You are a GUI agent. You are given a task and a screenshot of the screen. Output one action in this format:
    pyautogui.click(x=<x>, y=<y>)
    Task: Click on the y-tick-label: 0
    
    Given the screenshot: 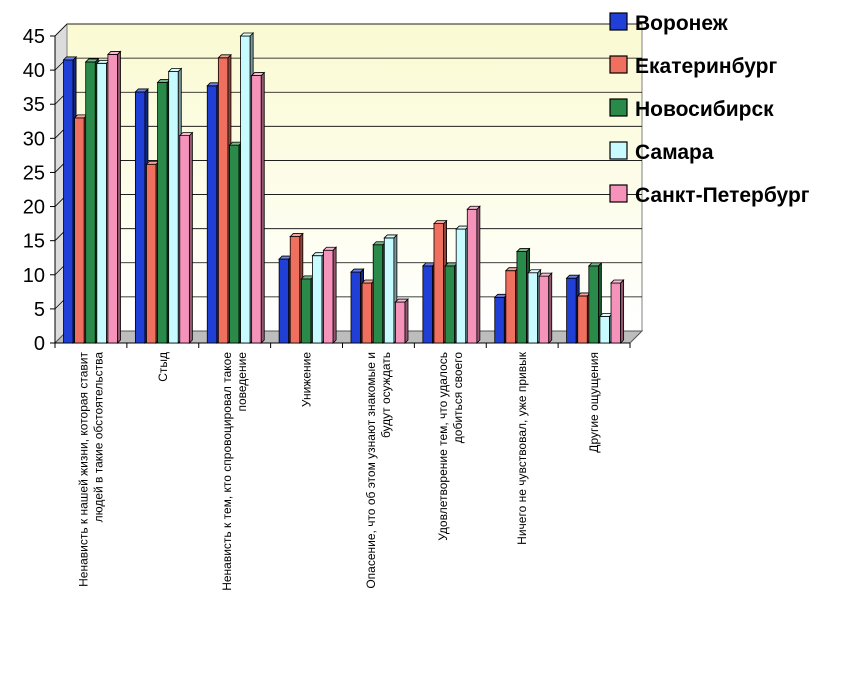 What is the action you would take?
    pyautogui.click(x=39, y=344)
    